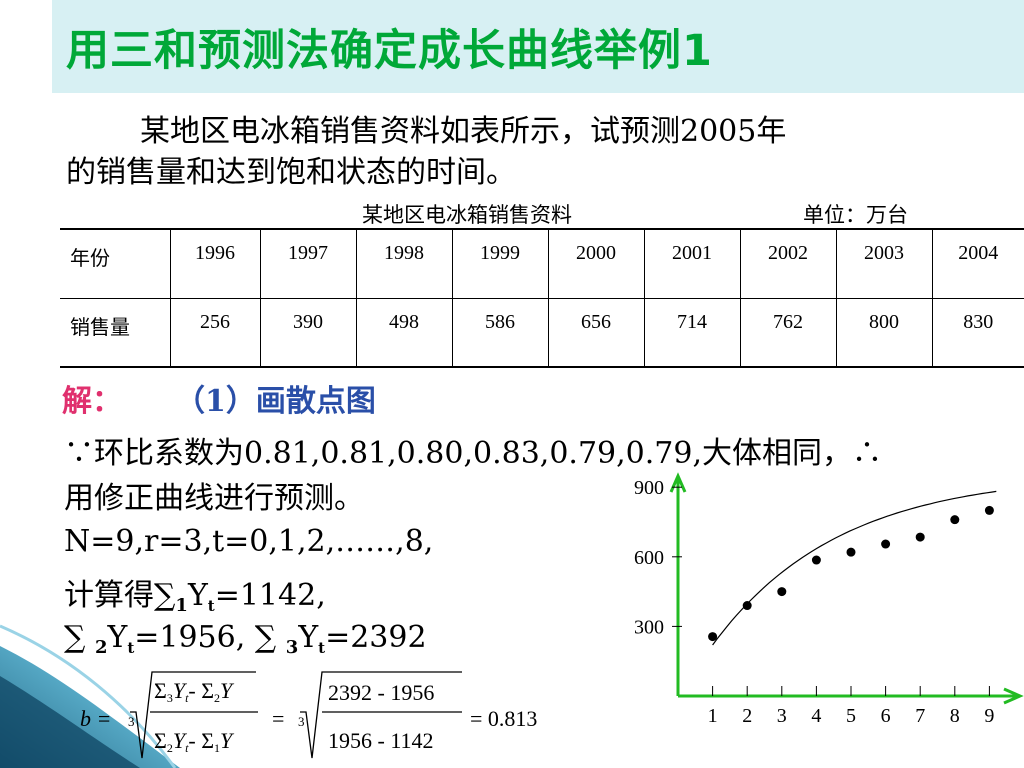  Describe the element at coordinates (322, 648) in the screenshot. I see `sum3-t: t` at that location.